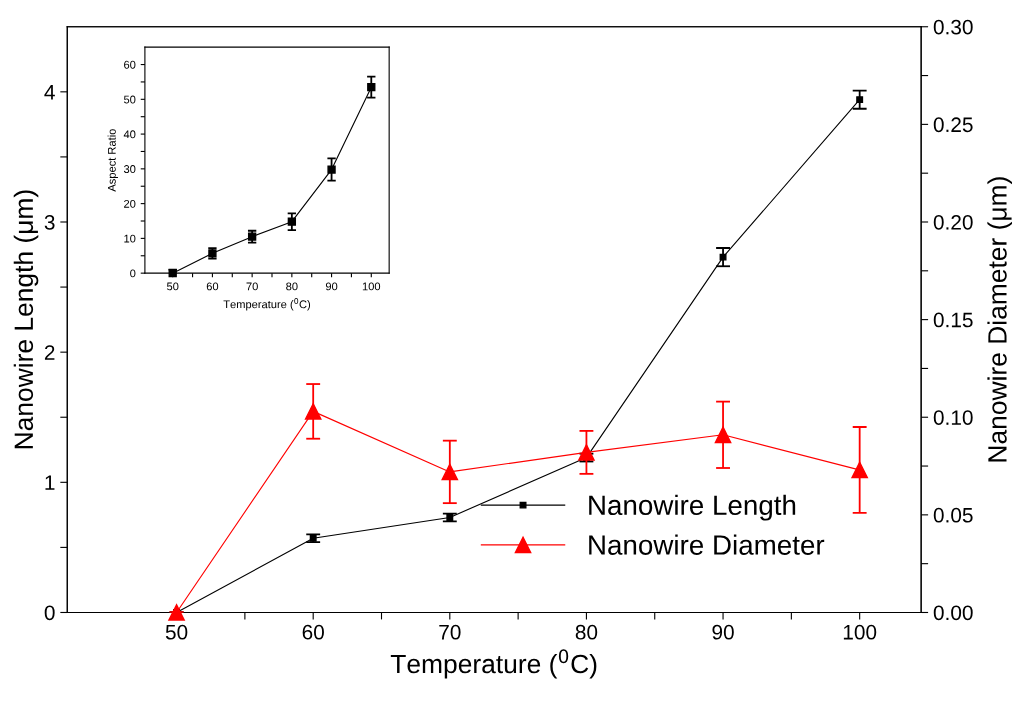 This screenshot has height=704, width=1035. I want to click on y2-tick-label: 0.25, so click(953, 125).